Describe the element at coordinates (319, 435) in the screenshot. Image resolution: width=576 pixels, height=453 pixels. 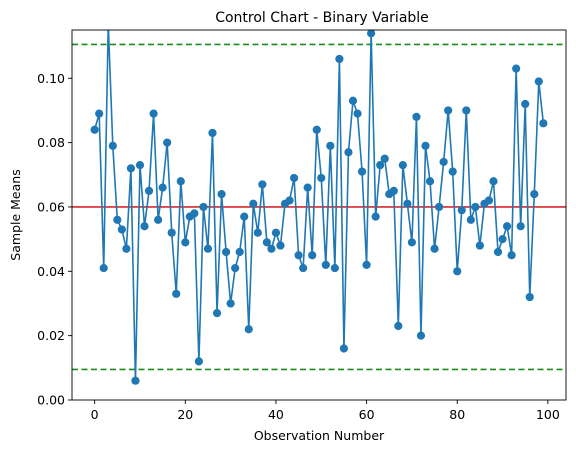
I see `x-axis-label: Observation Number` at that location.